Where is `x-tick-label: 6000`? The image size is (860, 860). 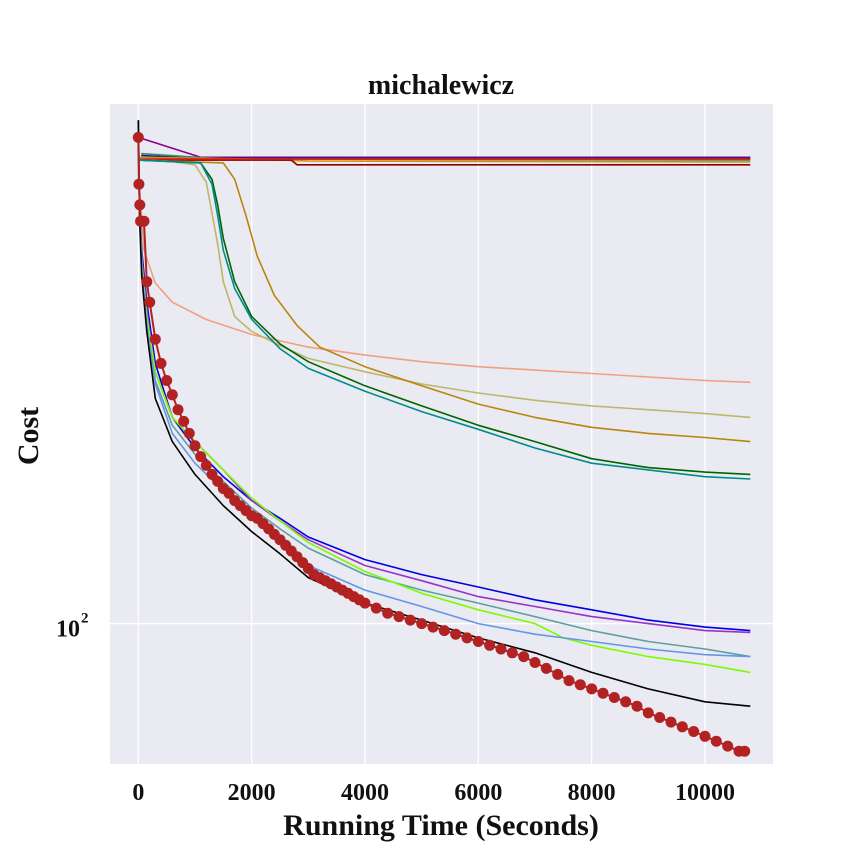
x-tick-label: 6000 is located at coordinates (478, 793).